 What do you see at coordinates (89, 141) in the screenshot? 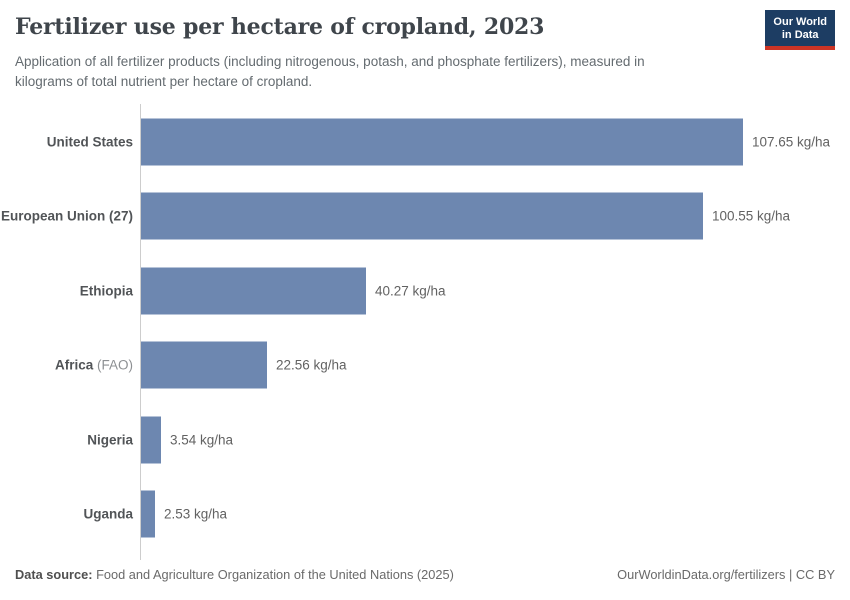
I see `category-name: United States` at bounding box center [89, 141].